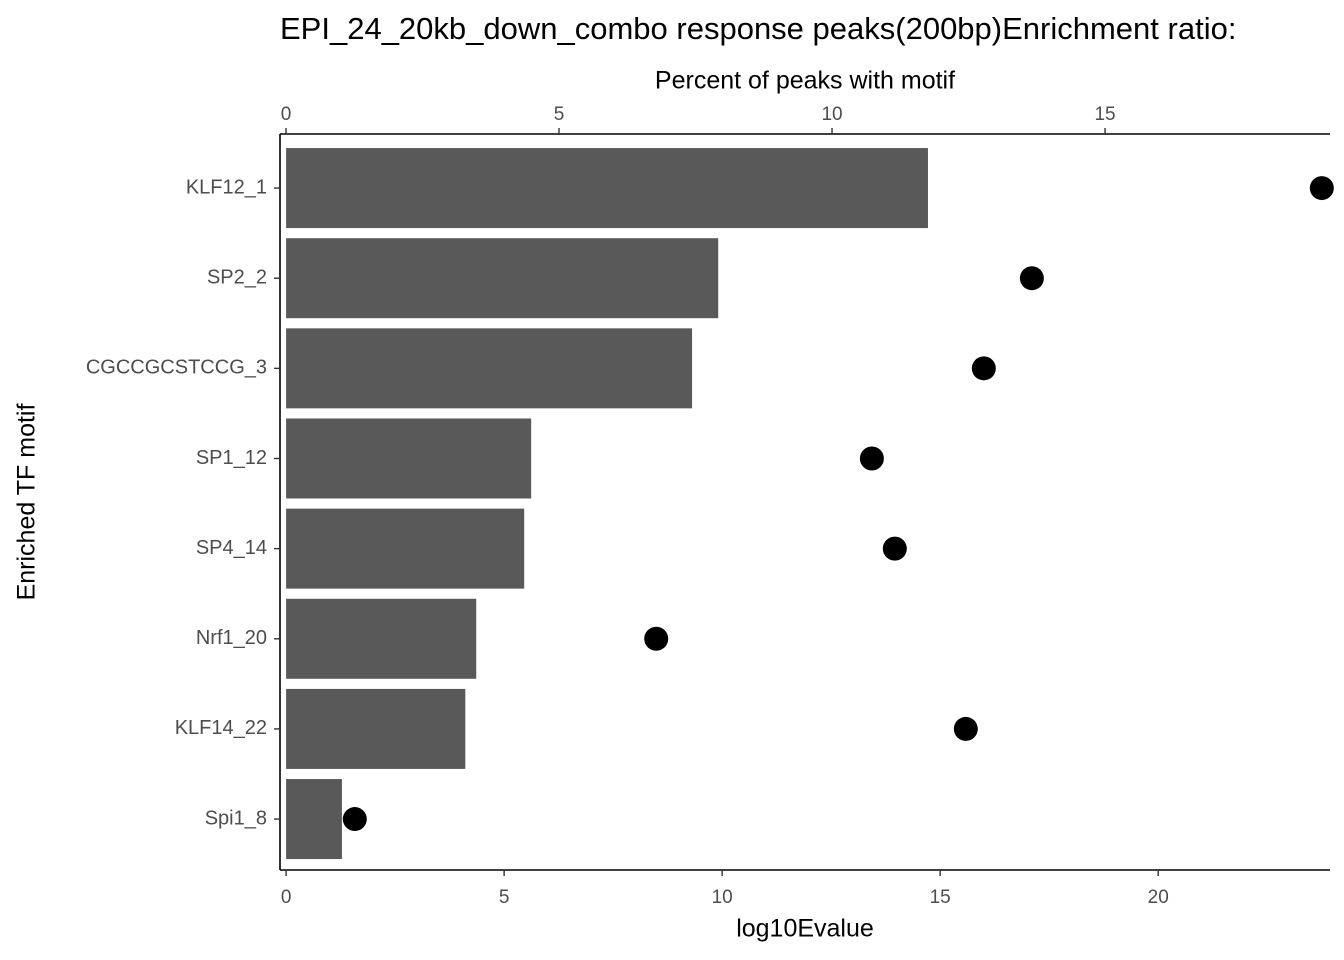 The width and height of the screenshot is (1344, 960). Describe the element at coordinates (27, 502) in the screenshot. I see `y-axis-title: Enriched TF motif` at that location.